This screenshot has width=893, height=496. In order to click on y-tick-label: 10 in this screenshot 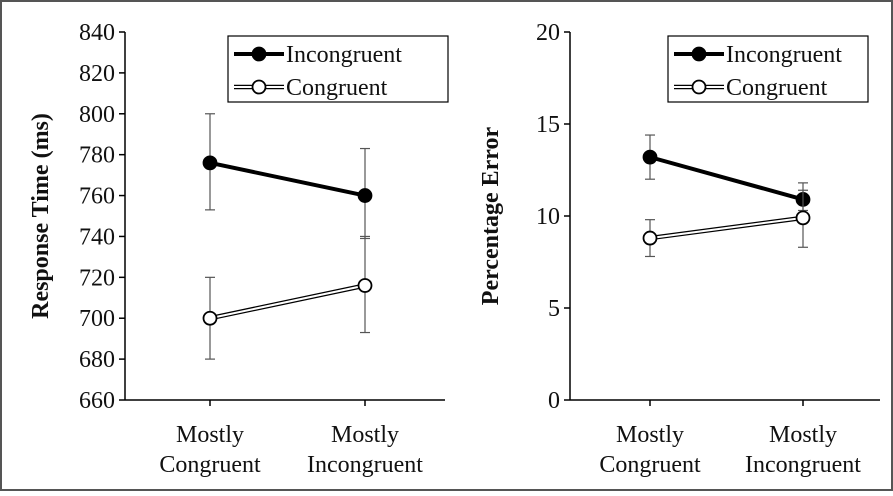, I will do `click(548, 217)`.